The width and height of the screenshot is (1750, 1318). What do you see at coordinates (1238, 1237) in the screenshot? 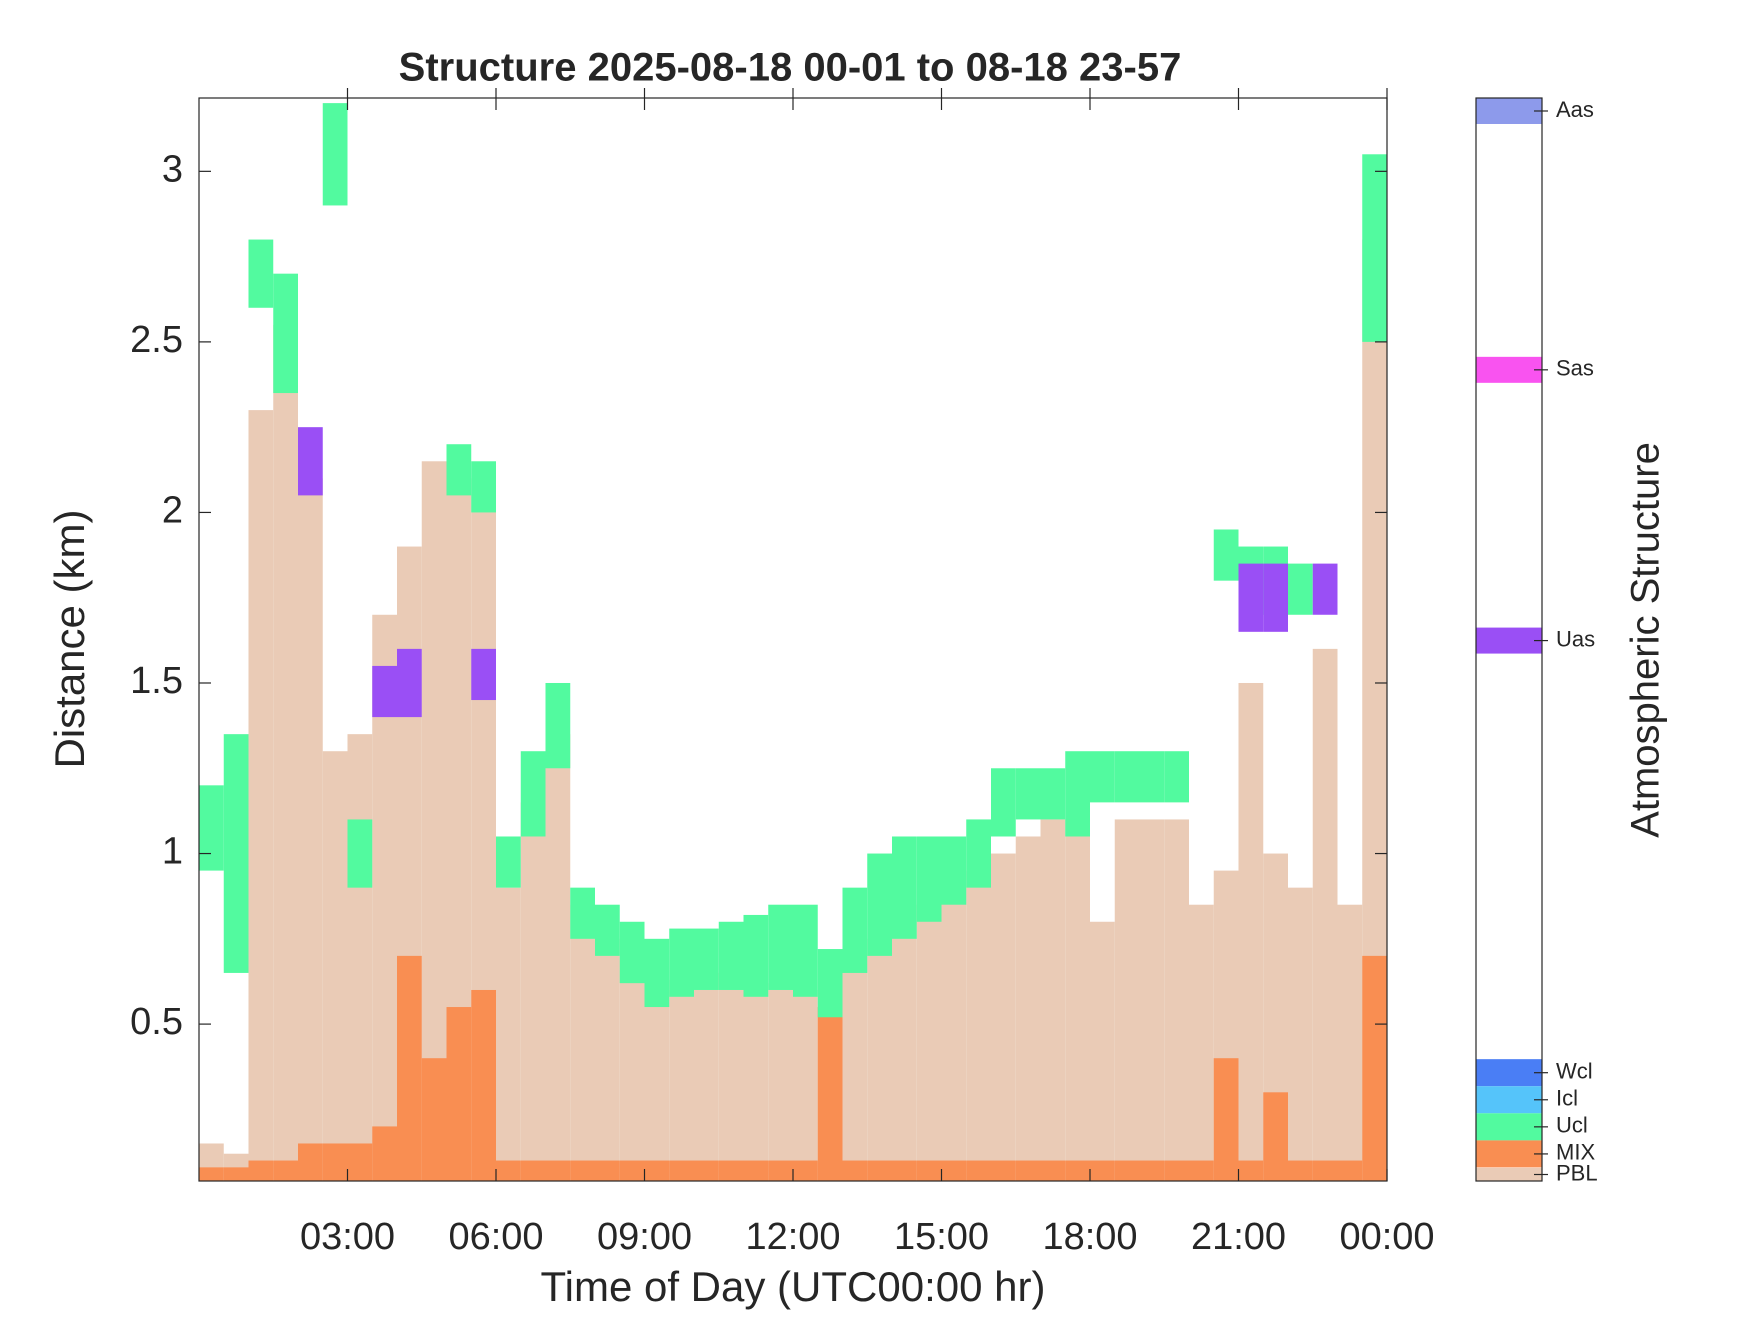
I see `x-tick-label: 21:00` at bounding box center [1238, 1237].